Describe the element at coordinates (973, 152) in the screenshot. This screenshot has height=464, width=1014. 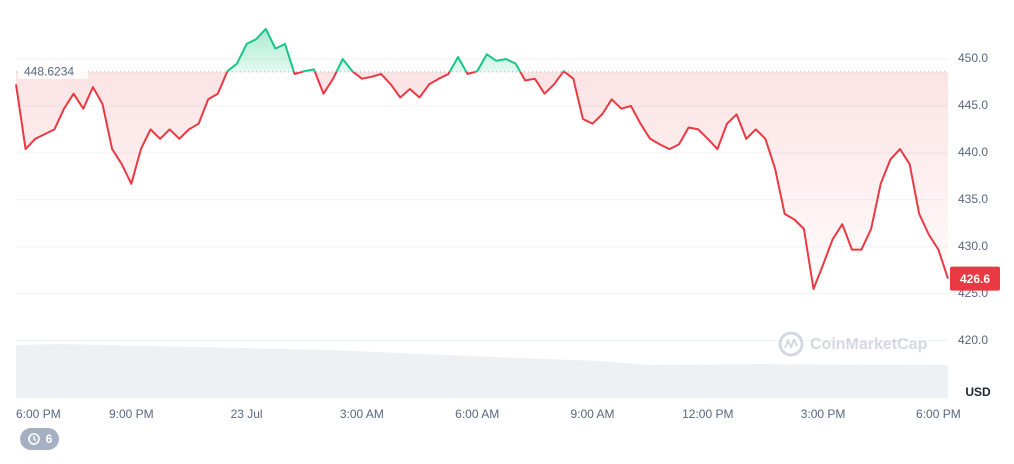
I see `y-tick-label: 440.0` at that location.